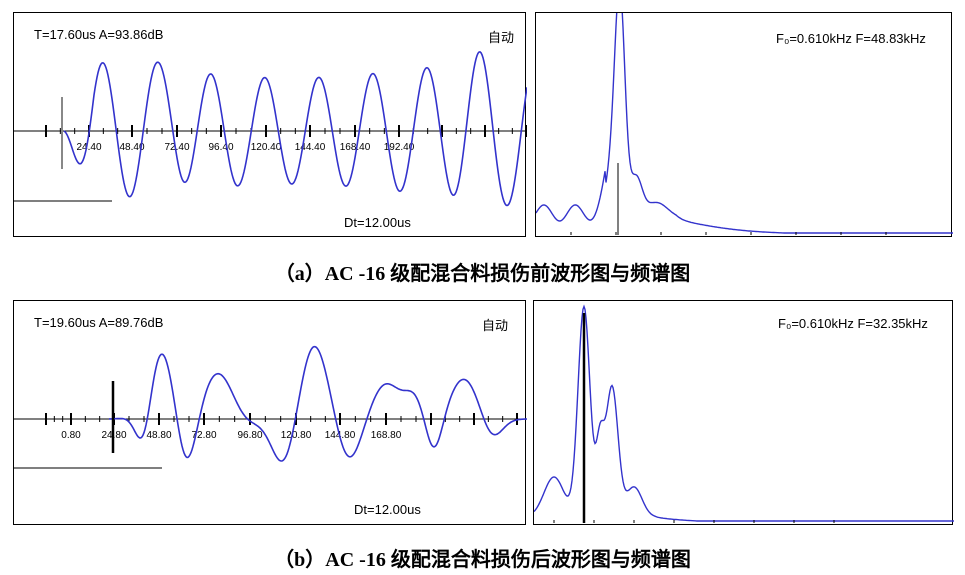  I want to click on tick-label: 144.40, so click(310, 147).